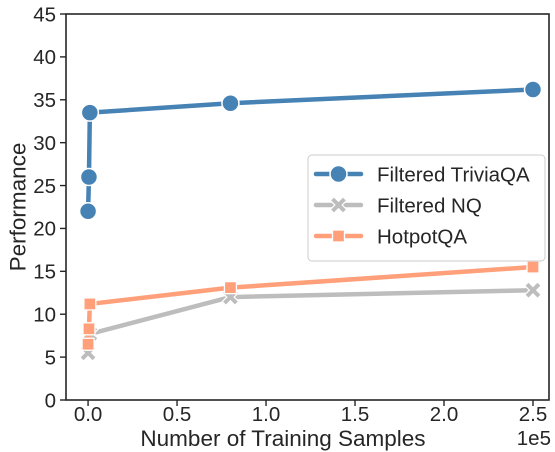 This screenshot has height=452, width=555. I want to click on legend: Filtered TriviaQA Filtered NQ HotpotQA, so click(426, 208).